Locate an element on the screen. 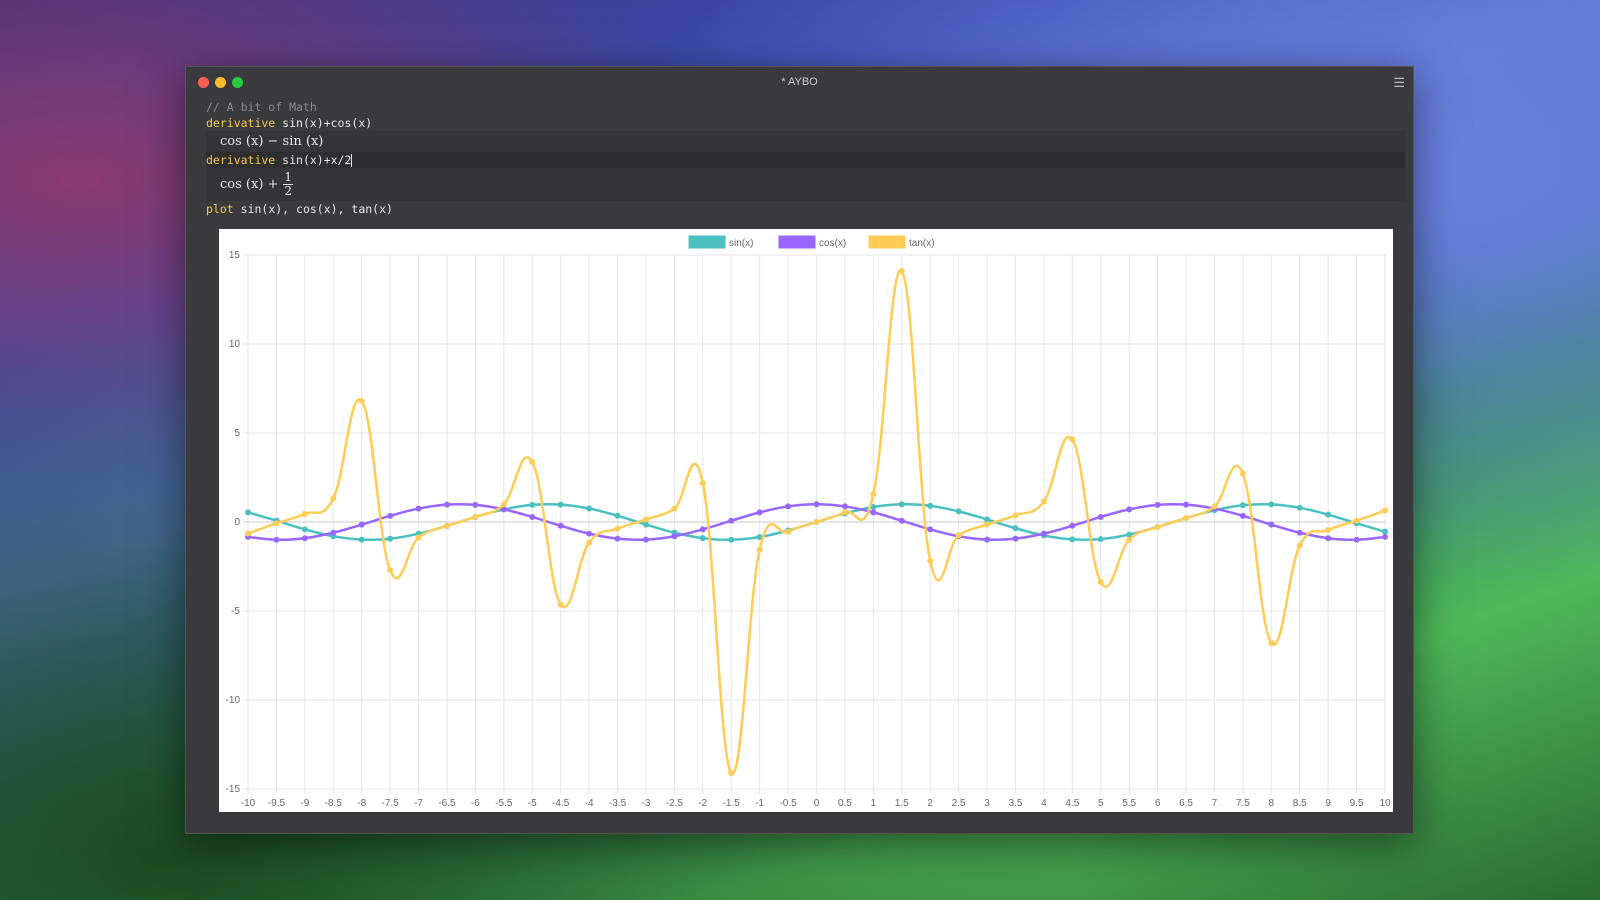 Image resolution: width=1600 pixels, height=900 pixels. y-tick-label: 10 is located at coordinates (235, 344).